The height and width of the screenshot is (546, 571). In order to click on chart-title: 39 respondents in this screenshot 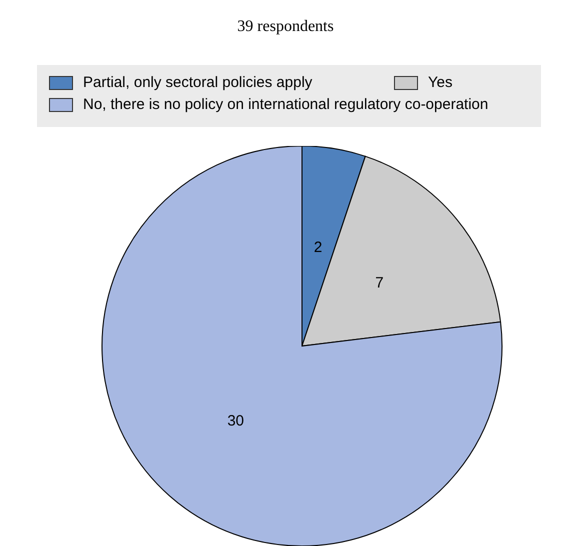, I will do `click(285, 27)`.